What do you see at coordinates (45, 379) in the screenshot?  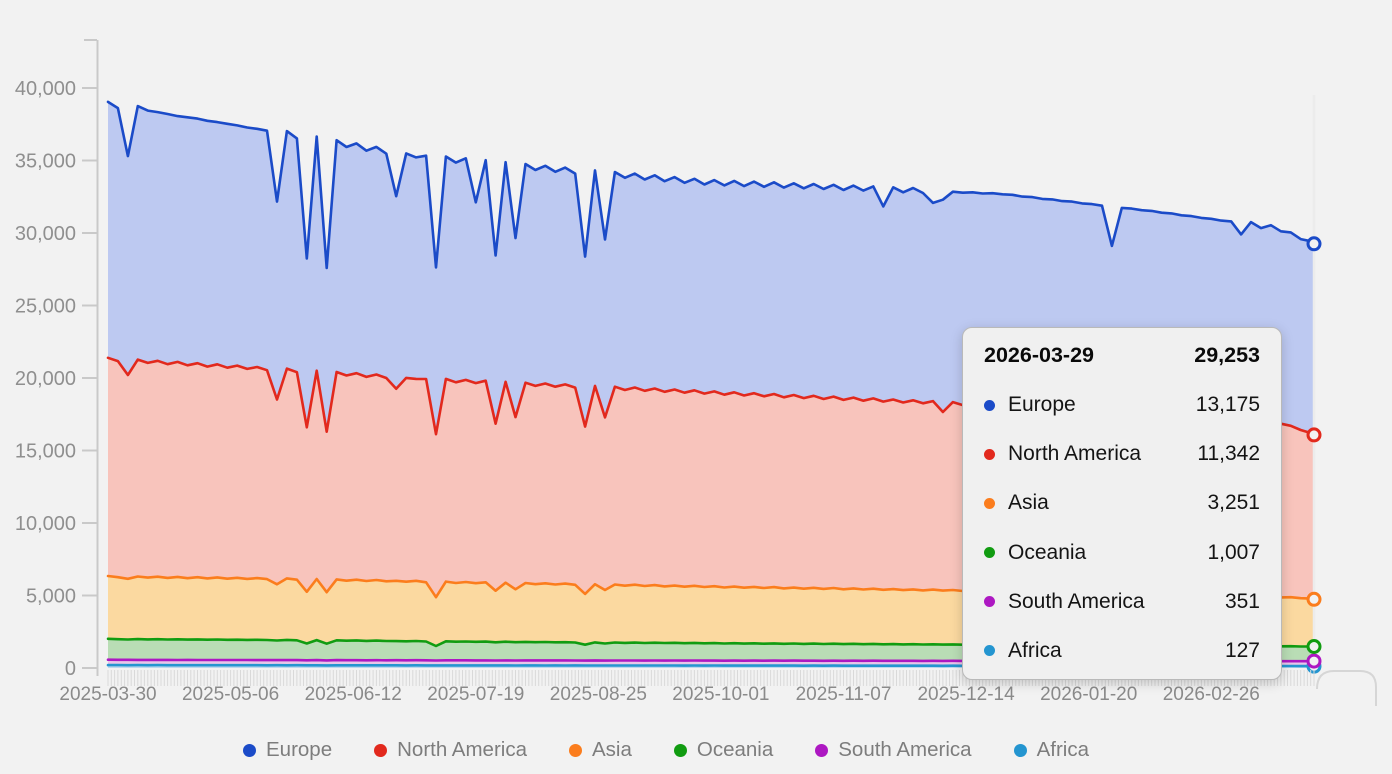 I see `y-tick-label: 20,000` at bounding box center [45, 379].